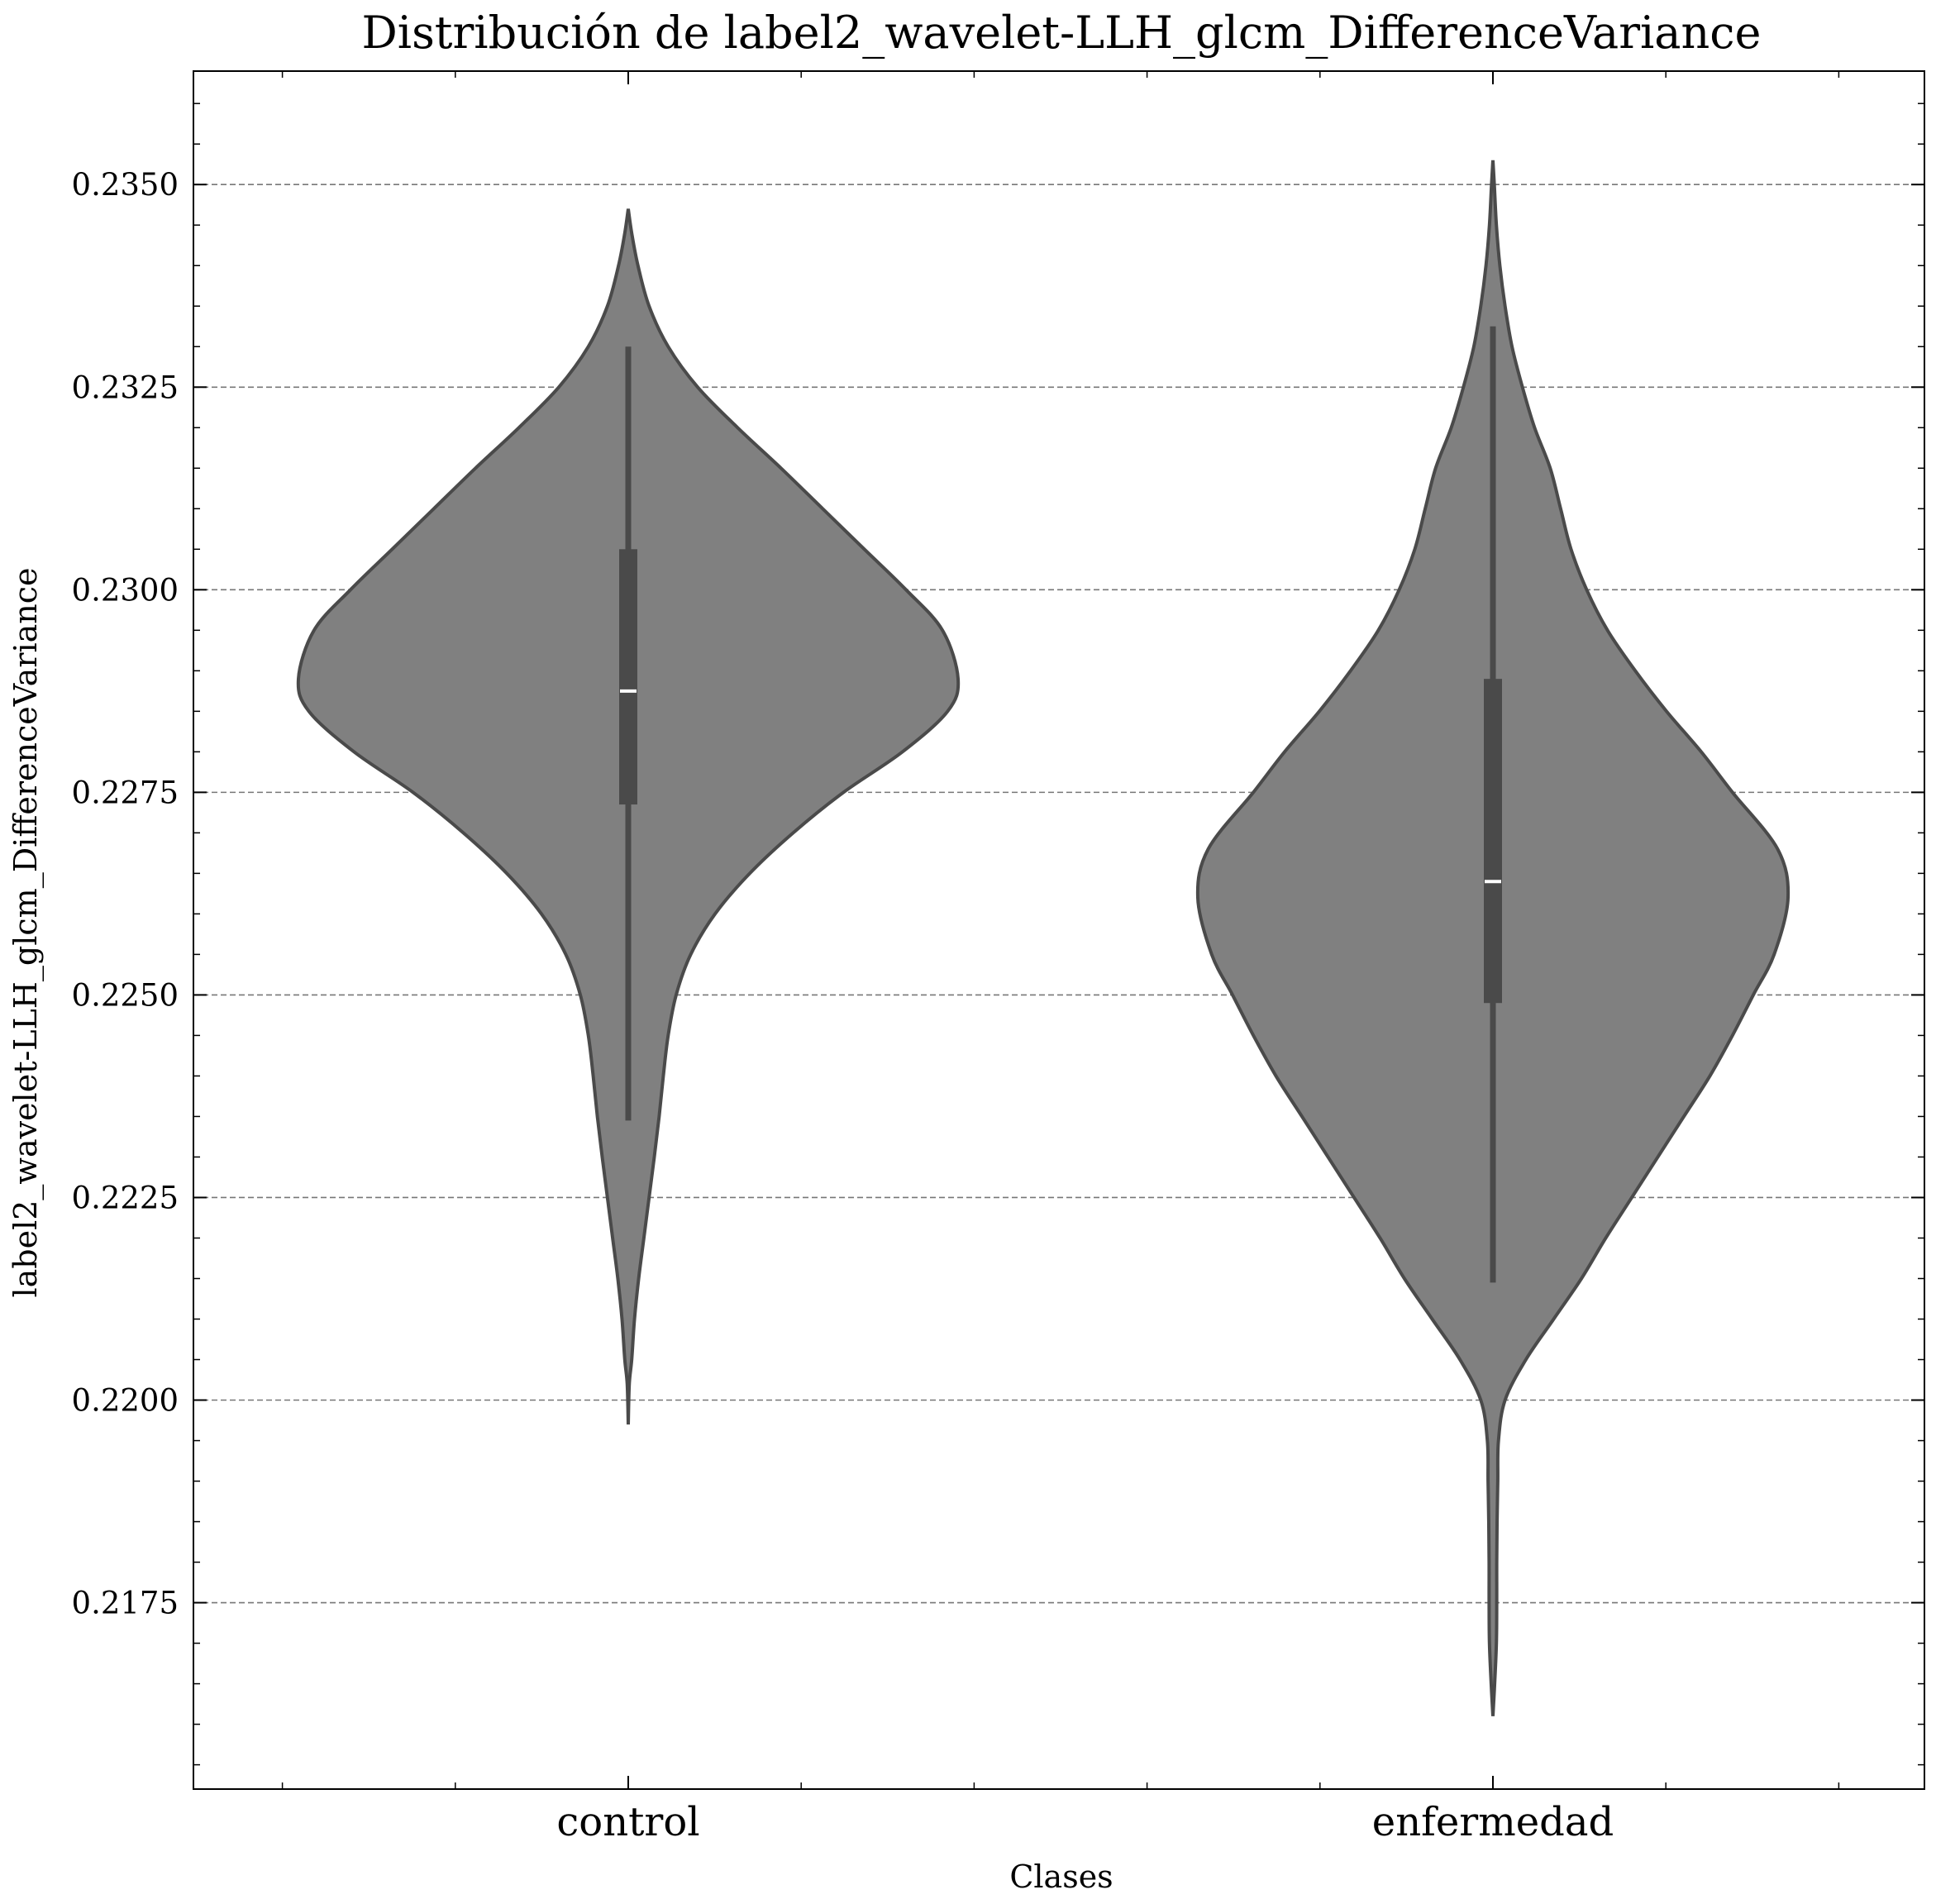 This screenshot has height=1904, width=1936. I want to click on y-tick-label: 0.2225, so click(125, 1197).